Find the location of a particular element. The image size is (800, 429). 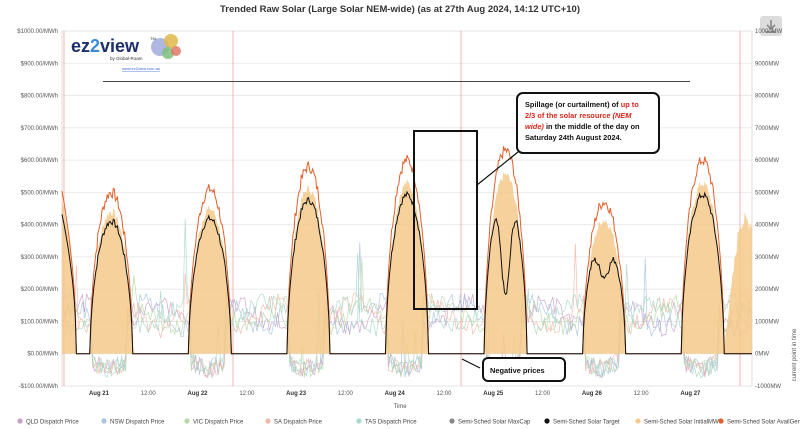

legend-label: VIC Dispatch Price is located at coordinates (218, 423).